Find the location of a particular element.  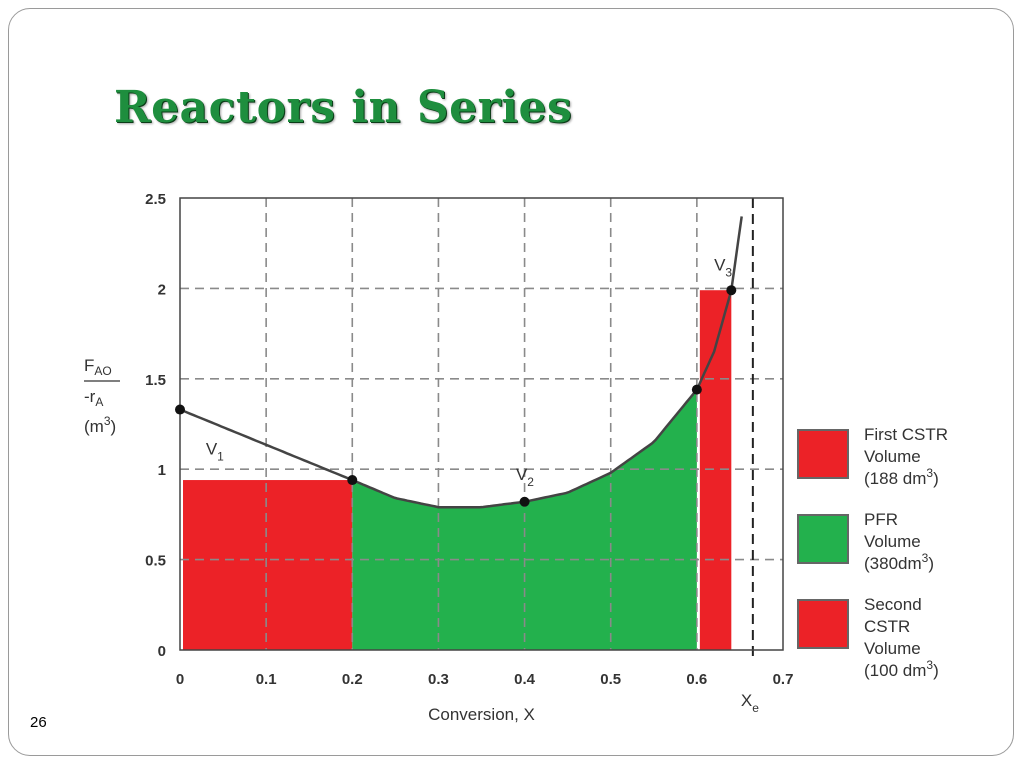

x-axis-label: Conversion, X is located at coordinates (481, 714).